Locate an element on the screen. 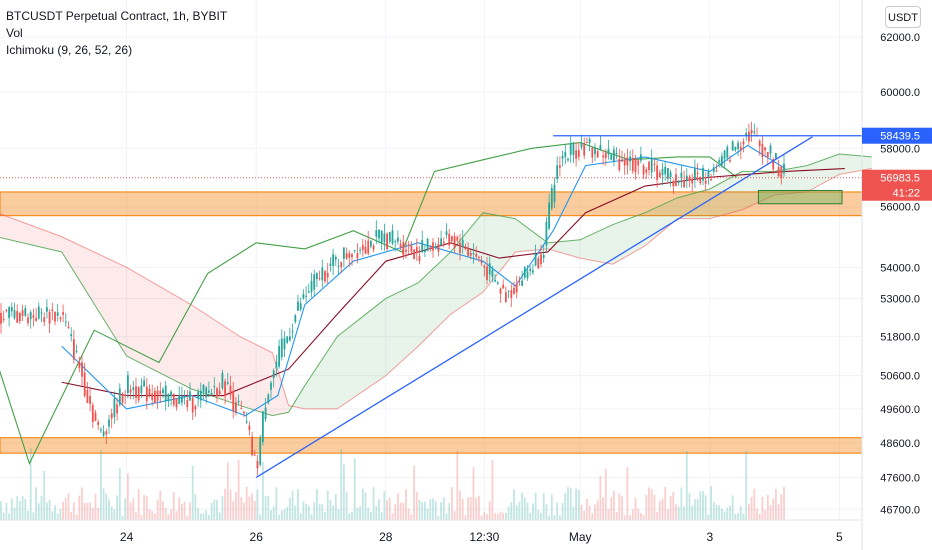 The height and width of the screenshot is (550, 932). currency-button: USDT is located at coordinates (903, 17).